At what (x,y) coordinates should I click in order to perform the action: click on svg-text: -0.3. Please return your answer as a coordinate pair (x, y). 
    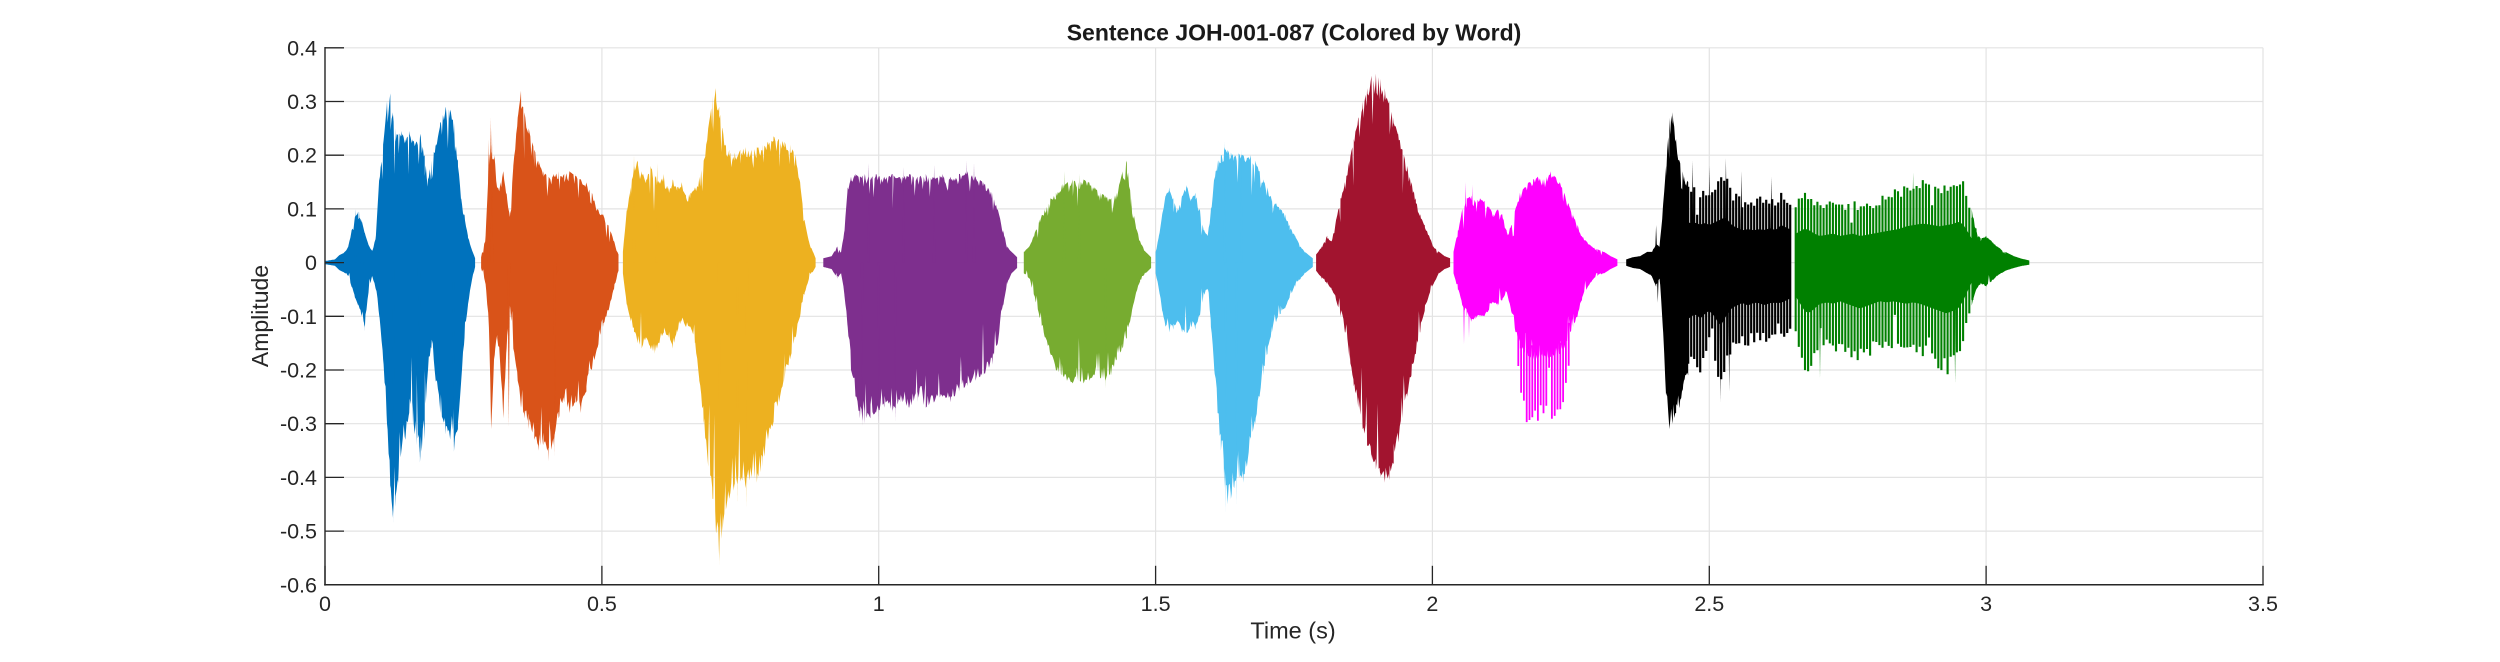
    Looking at the image, I should click on (298, 424).